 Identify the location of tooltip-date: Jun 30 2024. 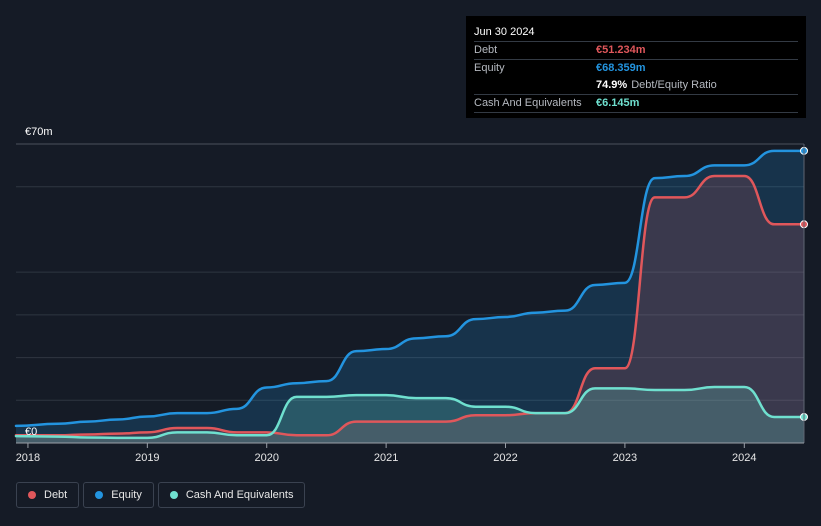
(504, 32).